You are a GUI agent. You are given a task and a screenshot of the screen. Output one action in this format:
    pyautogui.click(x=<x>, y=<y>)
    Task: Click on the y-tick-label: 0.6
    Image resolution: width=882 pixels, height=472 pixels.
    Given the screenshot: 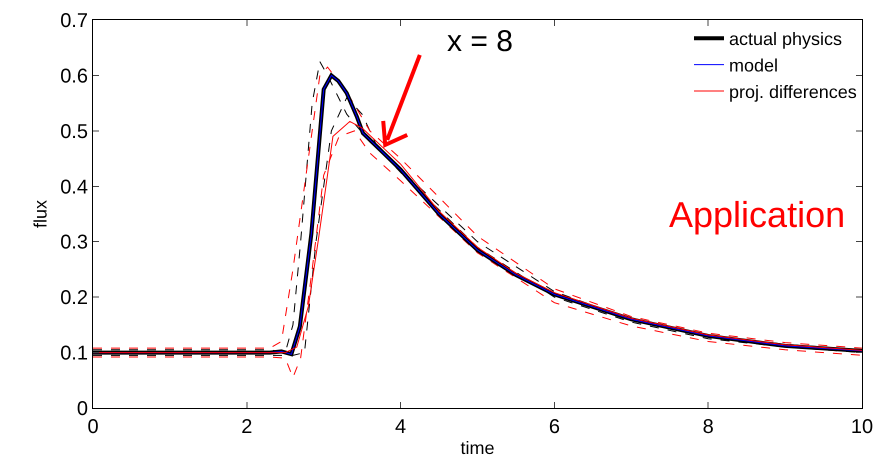 What is the action you would take?
    pyautogui.click(x=74, y=76)
    